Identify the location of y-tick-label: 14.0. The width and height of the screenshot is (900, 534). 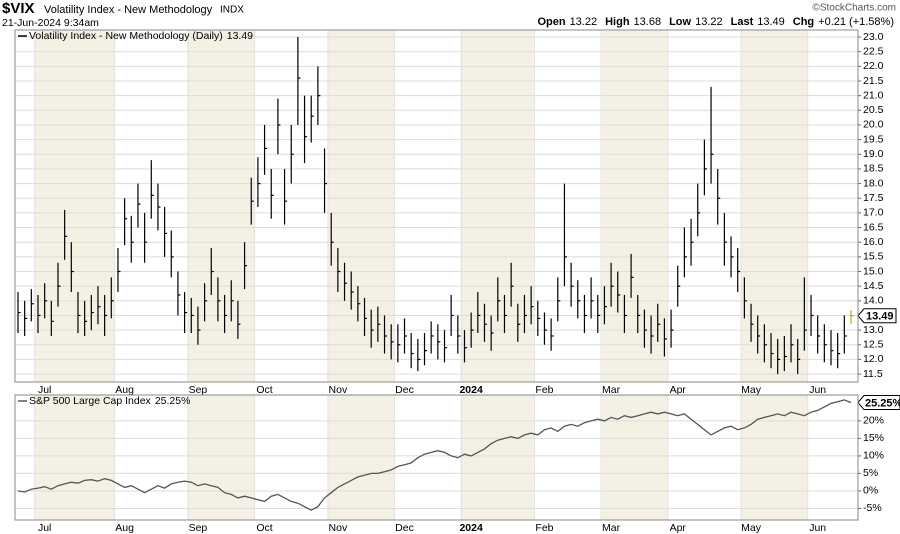
(873, 301).